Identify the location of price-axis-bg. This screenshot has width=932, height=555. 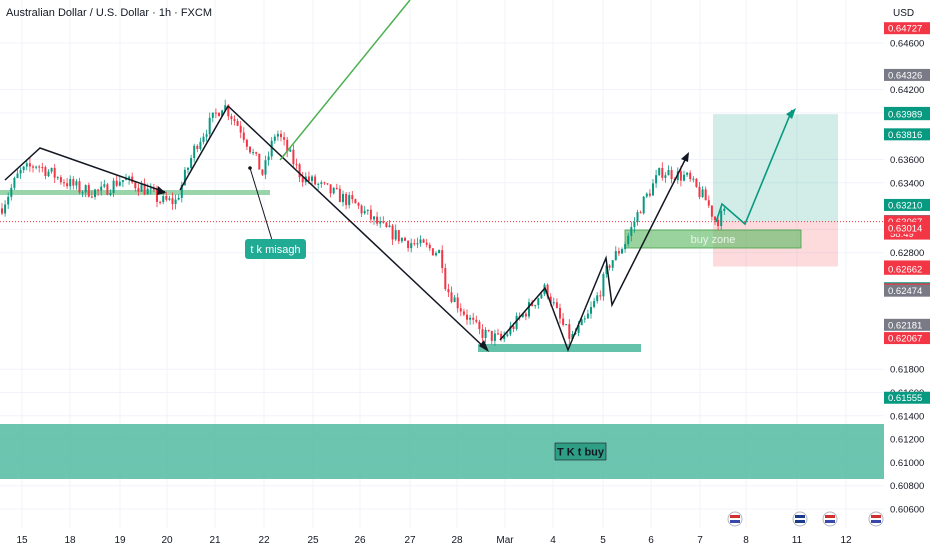
(908, 275).